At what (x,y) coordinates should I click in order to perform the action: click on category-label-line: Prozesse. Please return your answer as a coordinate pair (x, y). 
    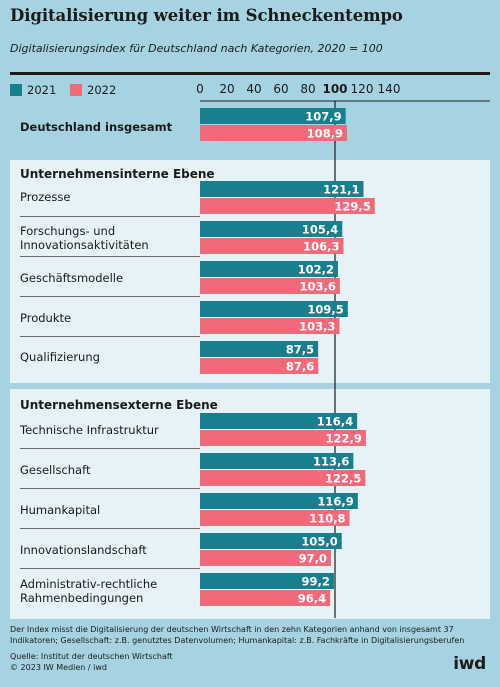
    Looking at the image, I should click on (45, 197).